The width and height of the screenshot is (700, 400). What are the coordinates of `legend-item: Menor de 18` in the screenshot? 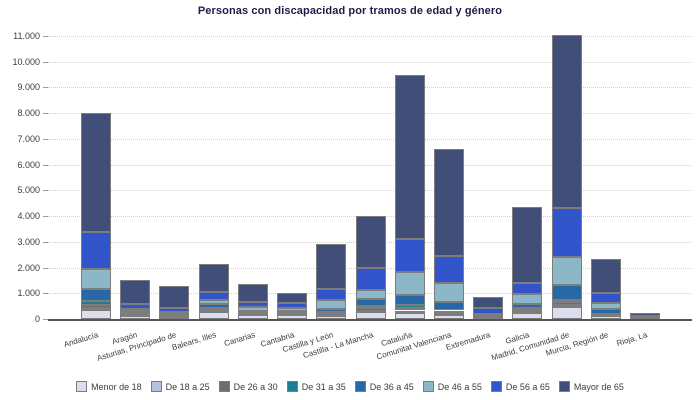 It's located at (109, 386).